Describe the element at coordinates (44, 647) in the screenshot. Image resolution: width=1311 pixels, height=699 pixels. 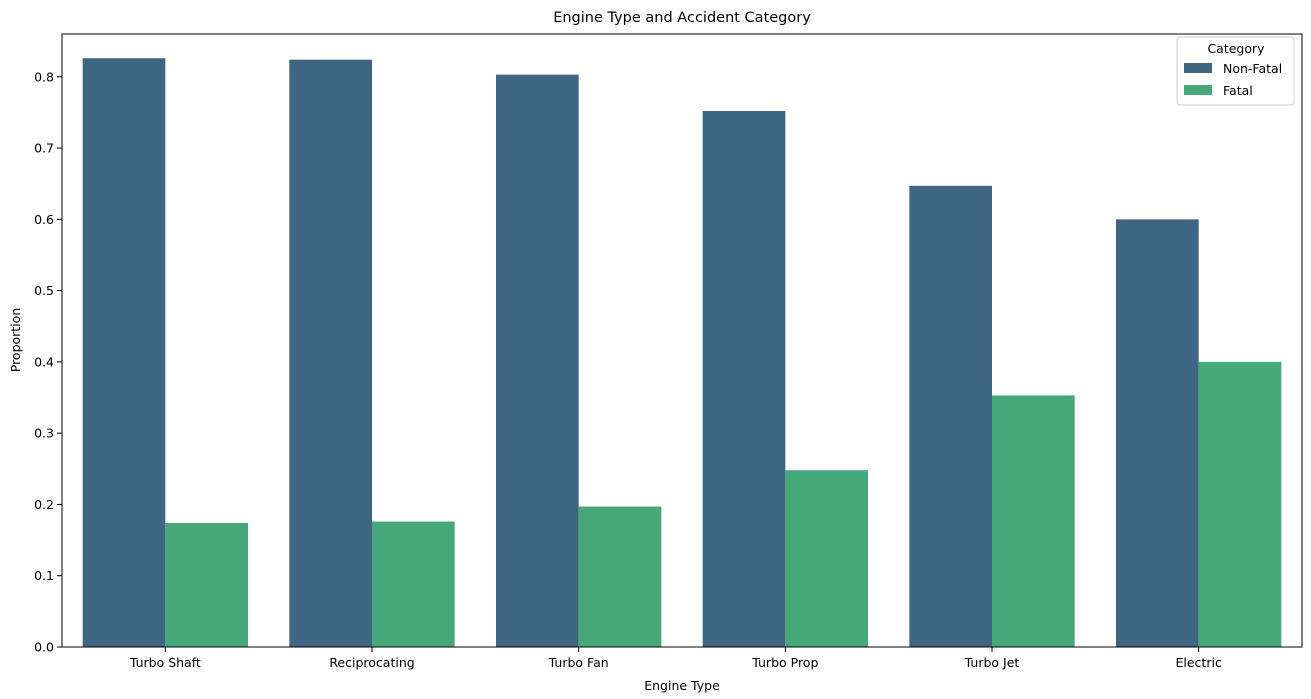
I see `y-tick-label: 0.0` at that location.